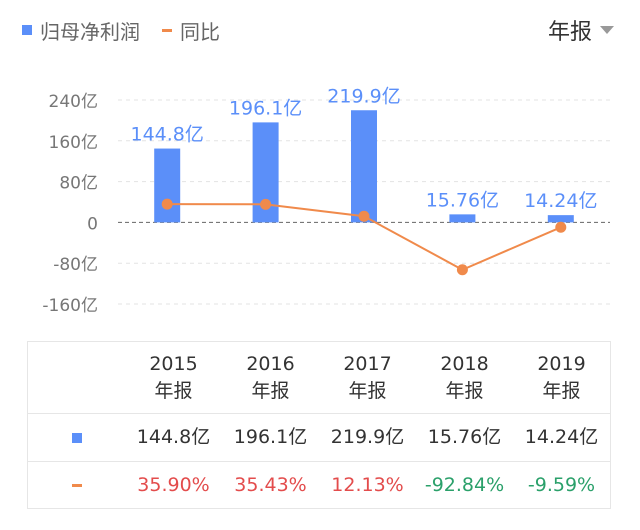 The width and height of the screenshot is (640, 530). Describe the element at coordinates (75, 265) in the screenshot. I see `y-tick-label: -80亿` at that location.